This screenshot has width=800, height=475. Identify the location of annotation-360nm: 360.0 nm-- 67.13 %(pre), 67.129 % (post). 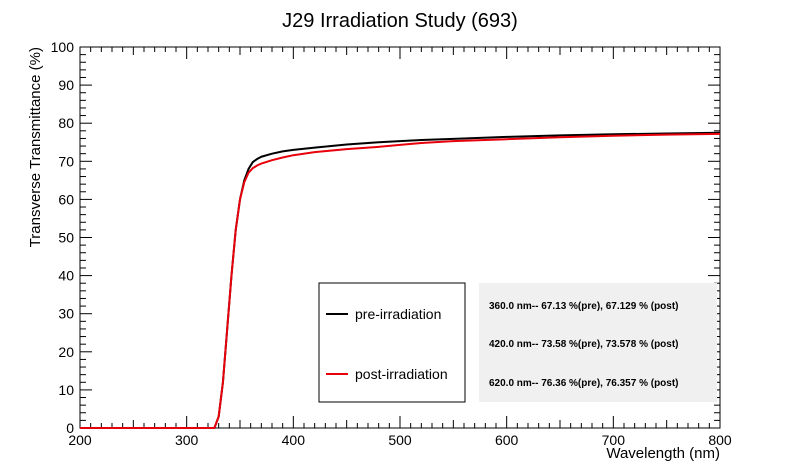
(584, 306).